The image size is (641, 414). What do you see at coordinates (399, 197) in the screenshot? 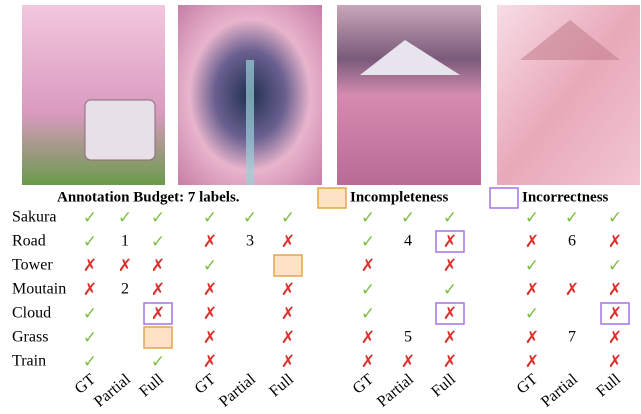
I see `legend-label: Incompleteness` at bounding box center [399, 197].